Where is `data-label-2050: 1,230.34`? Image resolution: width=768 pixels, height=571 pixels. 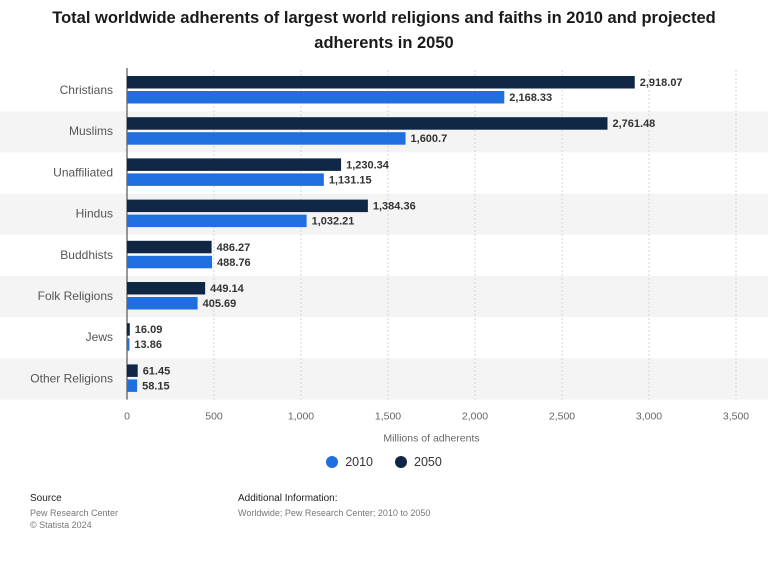 data-label-2050: 1,230.34 is located at coordinates (368, 165).